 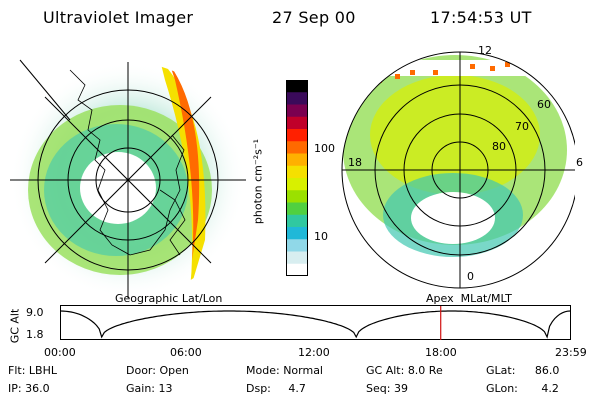 What do you see at coordinates (544, 104) in the screenshot?
I see `mlat-label-60: 60` at bounding box center [544, 104].